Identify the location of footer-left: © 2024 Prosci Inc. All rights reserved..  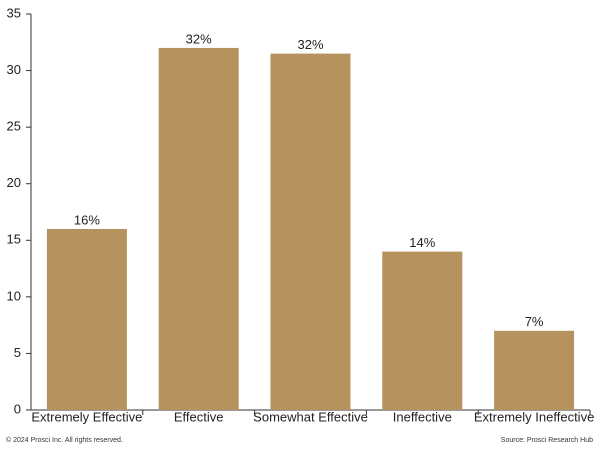
(64, 440).